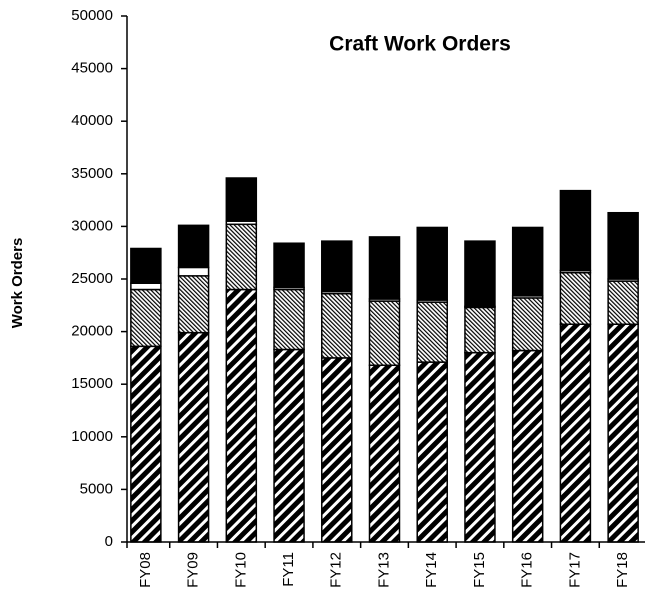 The height and width of the screenshot is (599, 647). Describe the element at coordinates (383, 570) in the screenshot. I see `x-tick-label: FY13` at that location.